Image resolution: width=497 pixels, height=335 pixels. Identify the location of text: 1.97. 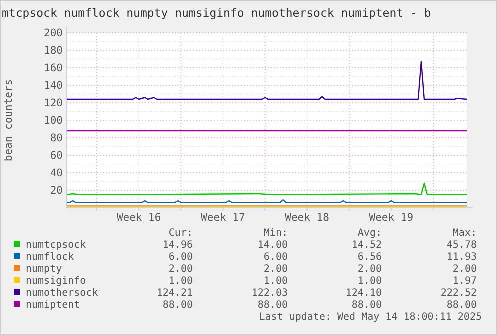
(464, 281).